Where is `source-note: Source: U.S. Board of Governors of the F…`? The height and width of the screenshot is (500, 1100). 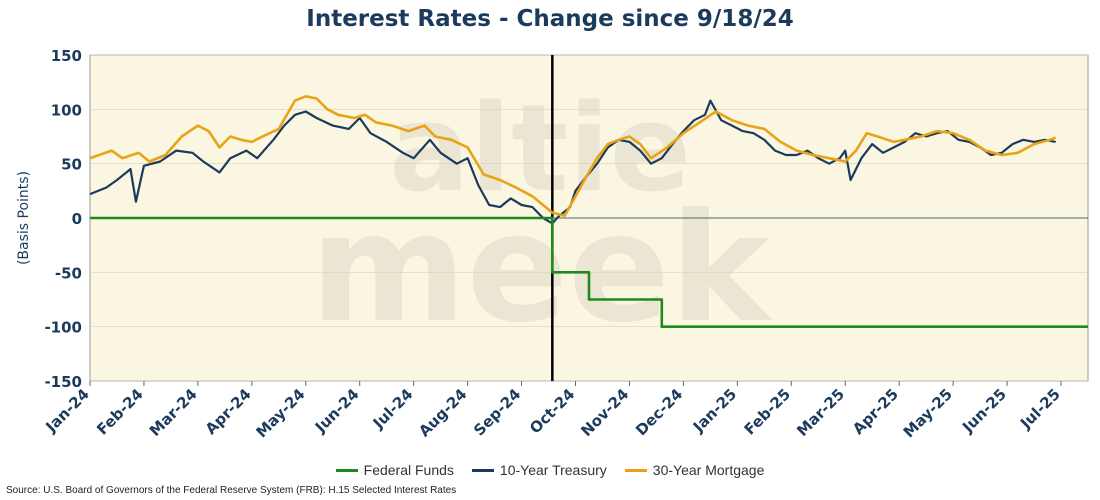
source-note: Source: U.S. Board of Governors of the F… is located at coordinates (231, 490).